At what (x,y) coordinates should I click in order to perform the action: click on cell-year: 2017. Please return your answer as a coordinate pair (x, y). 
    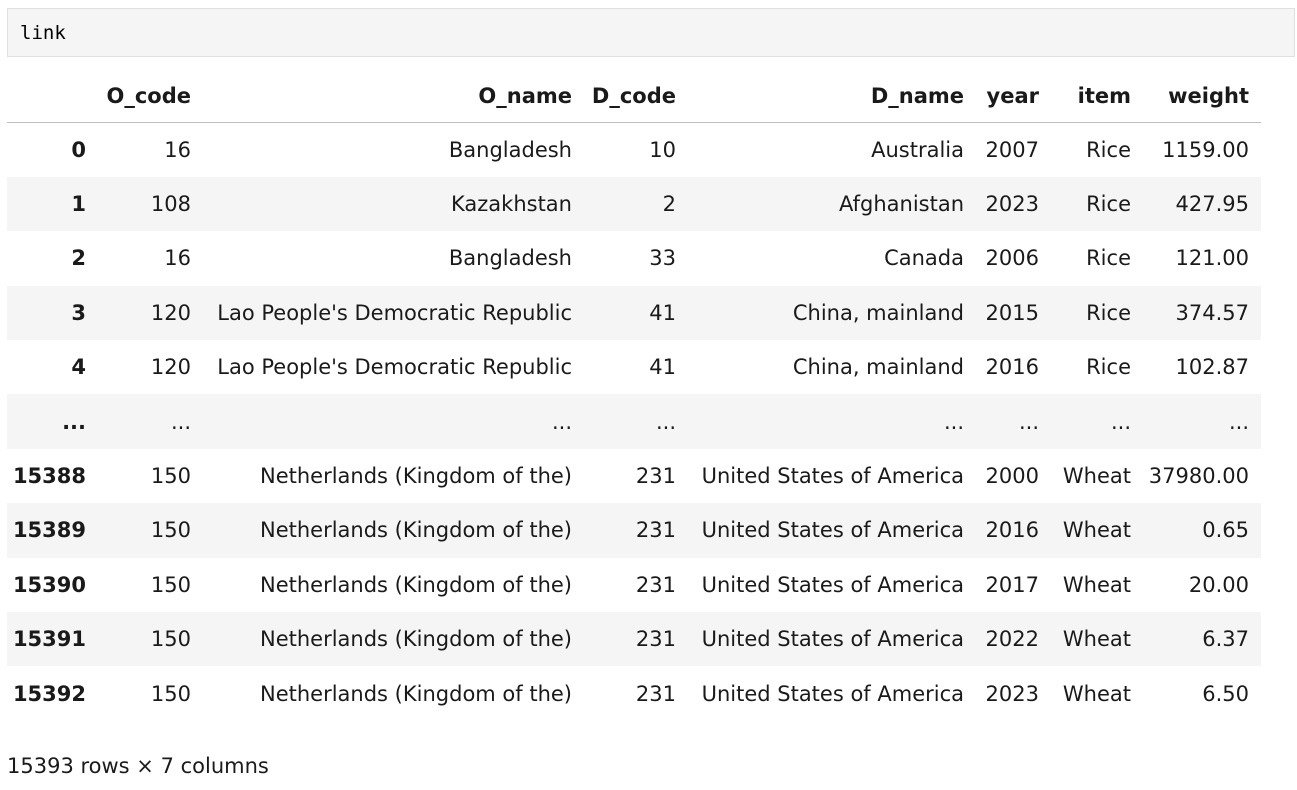
    Looking at the image, I should click on (1012, 584).